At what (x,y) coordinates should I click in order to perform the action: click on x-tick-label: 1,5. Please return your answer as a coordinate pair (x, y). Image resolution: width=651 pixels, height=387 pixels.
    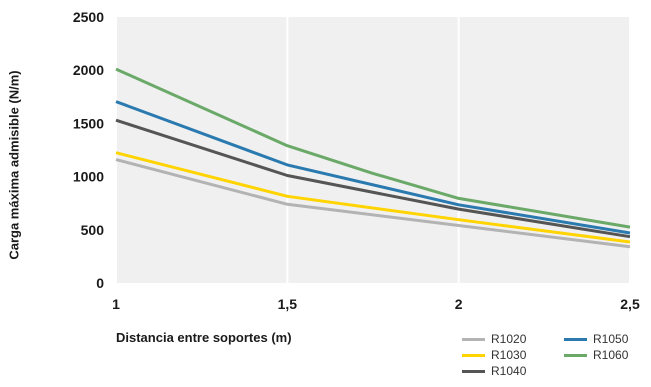
    Looking at the image, I should click on (288, 304).